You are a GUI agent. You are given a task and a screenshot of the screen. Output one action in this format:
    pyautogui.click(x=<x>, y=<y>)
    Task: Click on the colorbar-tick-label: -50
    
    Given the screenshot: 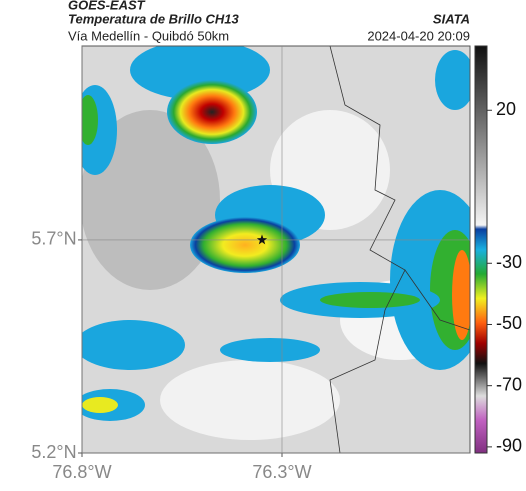 What is the action you would take?
    pyautogui.click(x=509, y=323)
    